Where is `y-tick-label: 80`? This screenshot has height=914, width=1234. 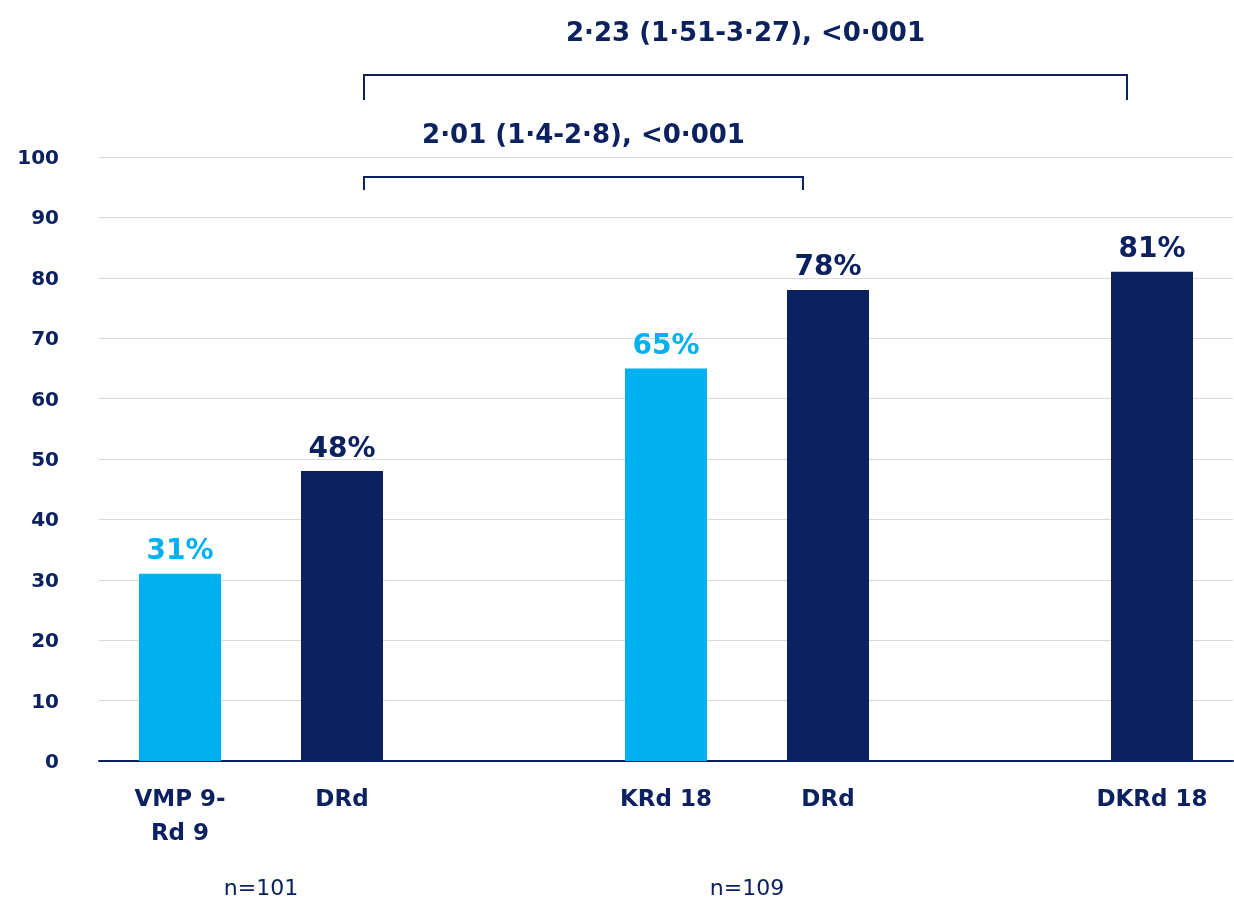 y-tick-label: 80 is located at coordinates (45, 277).